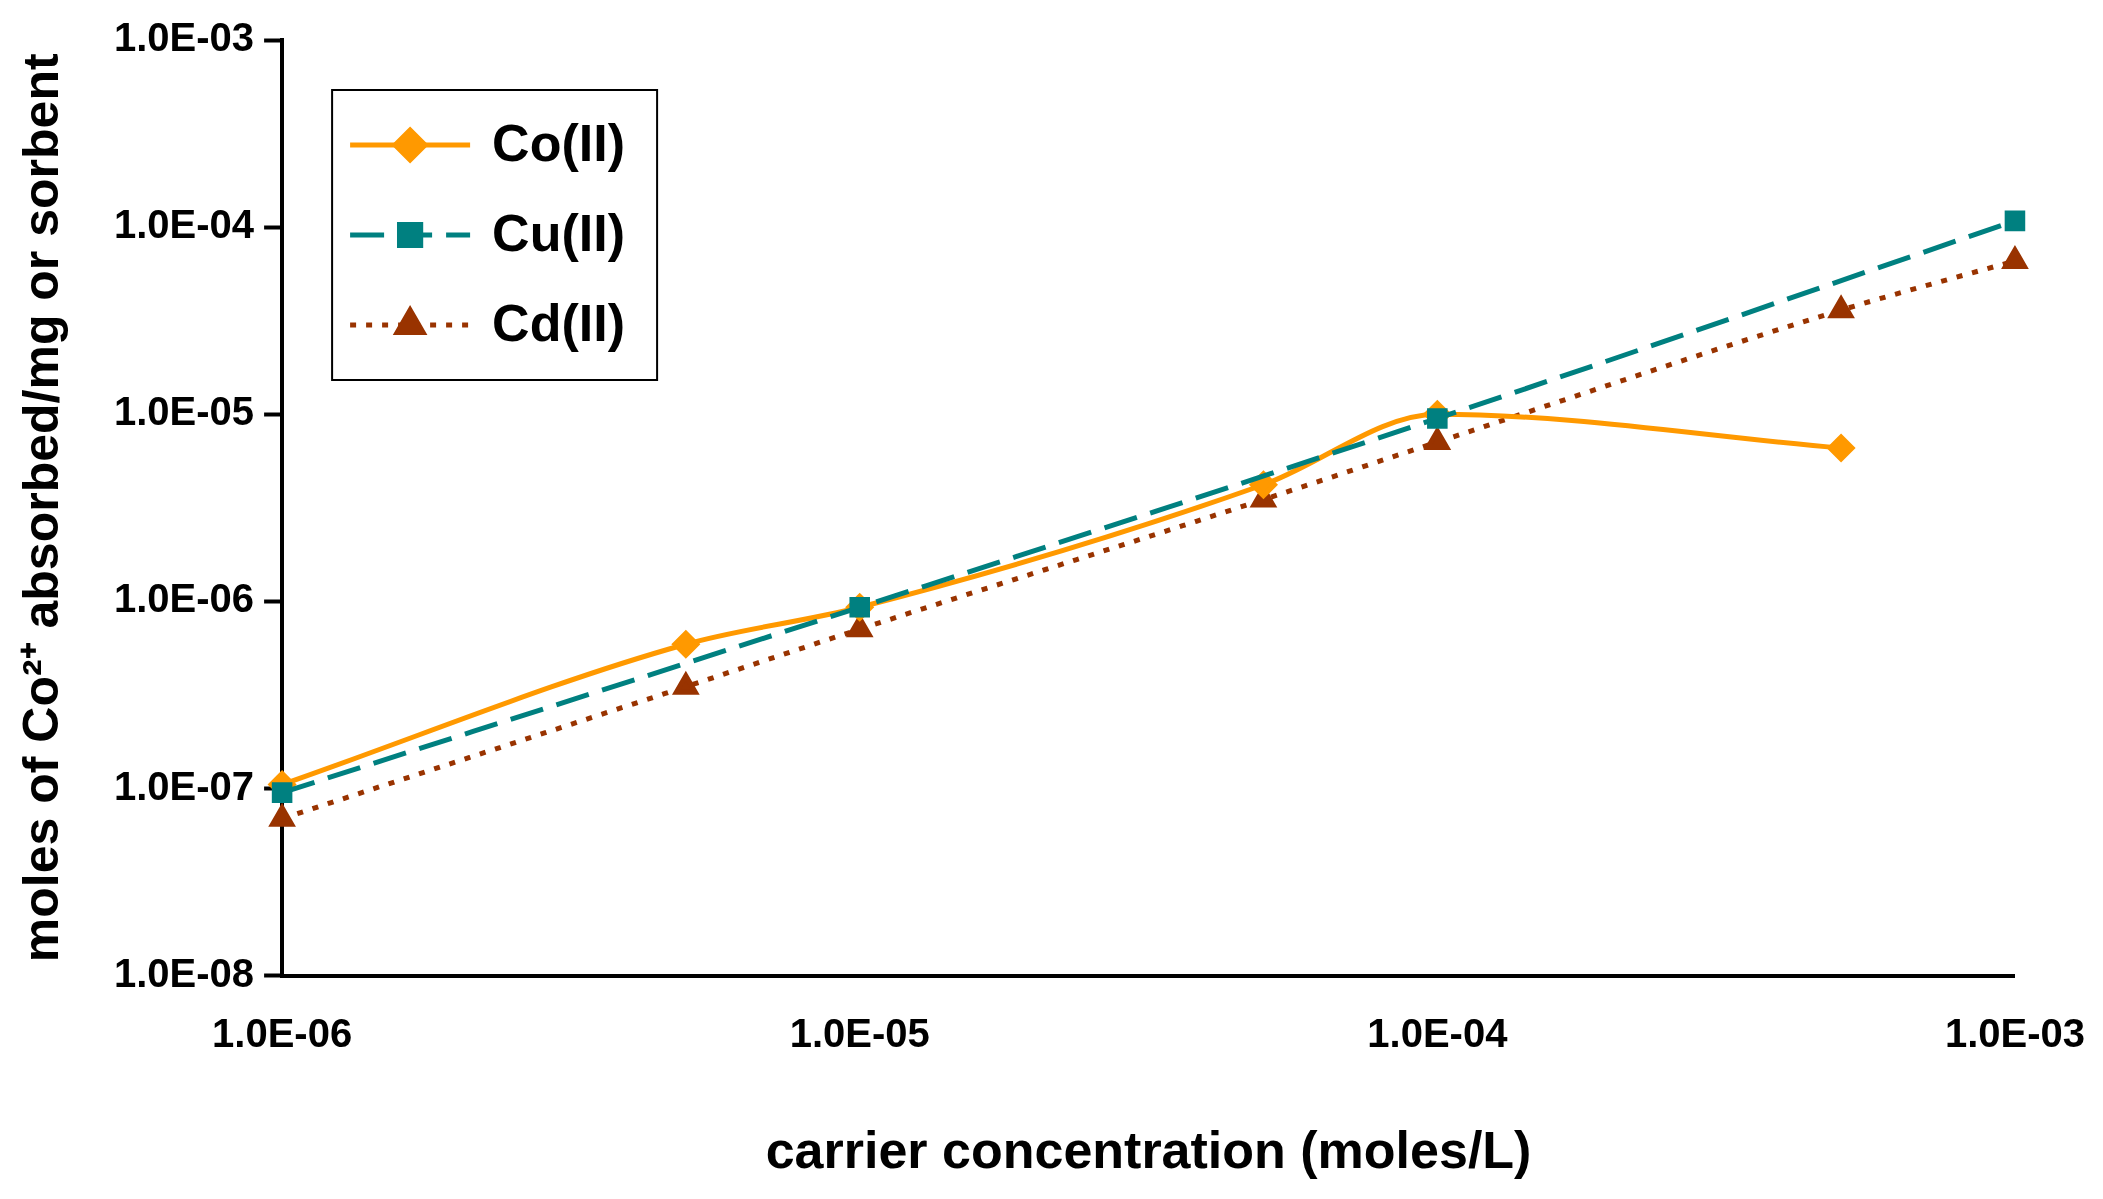 The image size is (2103, 1199). Describe the element at coordinates (184, 972) in the screenshot. I see `y-tick-label: 1.0E-08` at that location.